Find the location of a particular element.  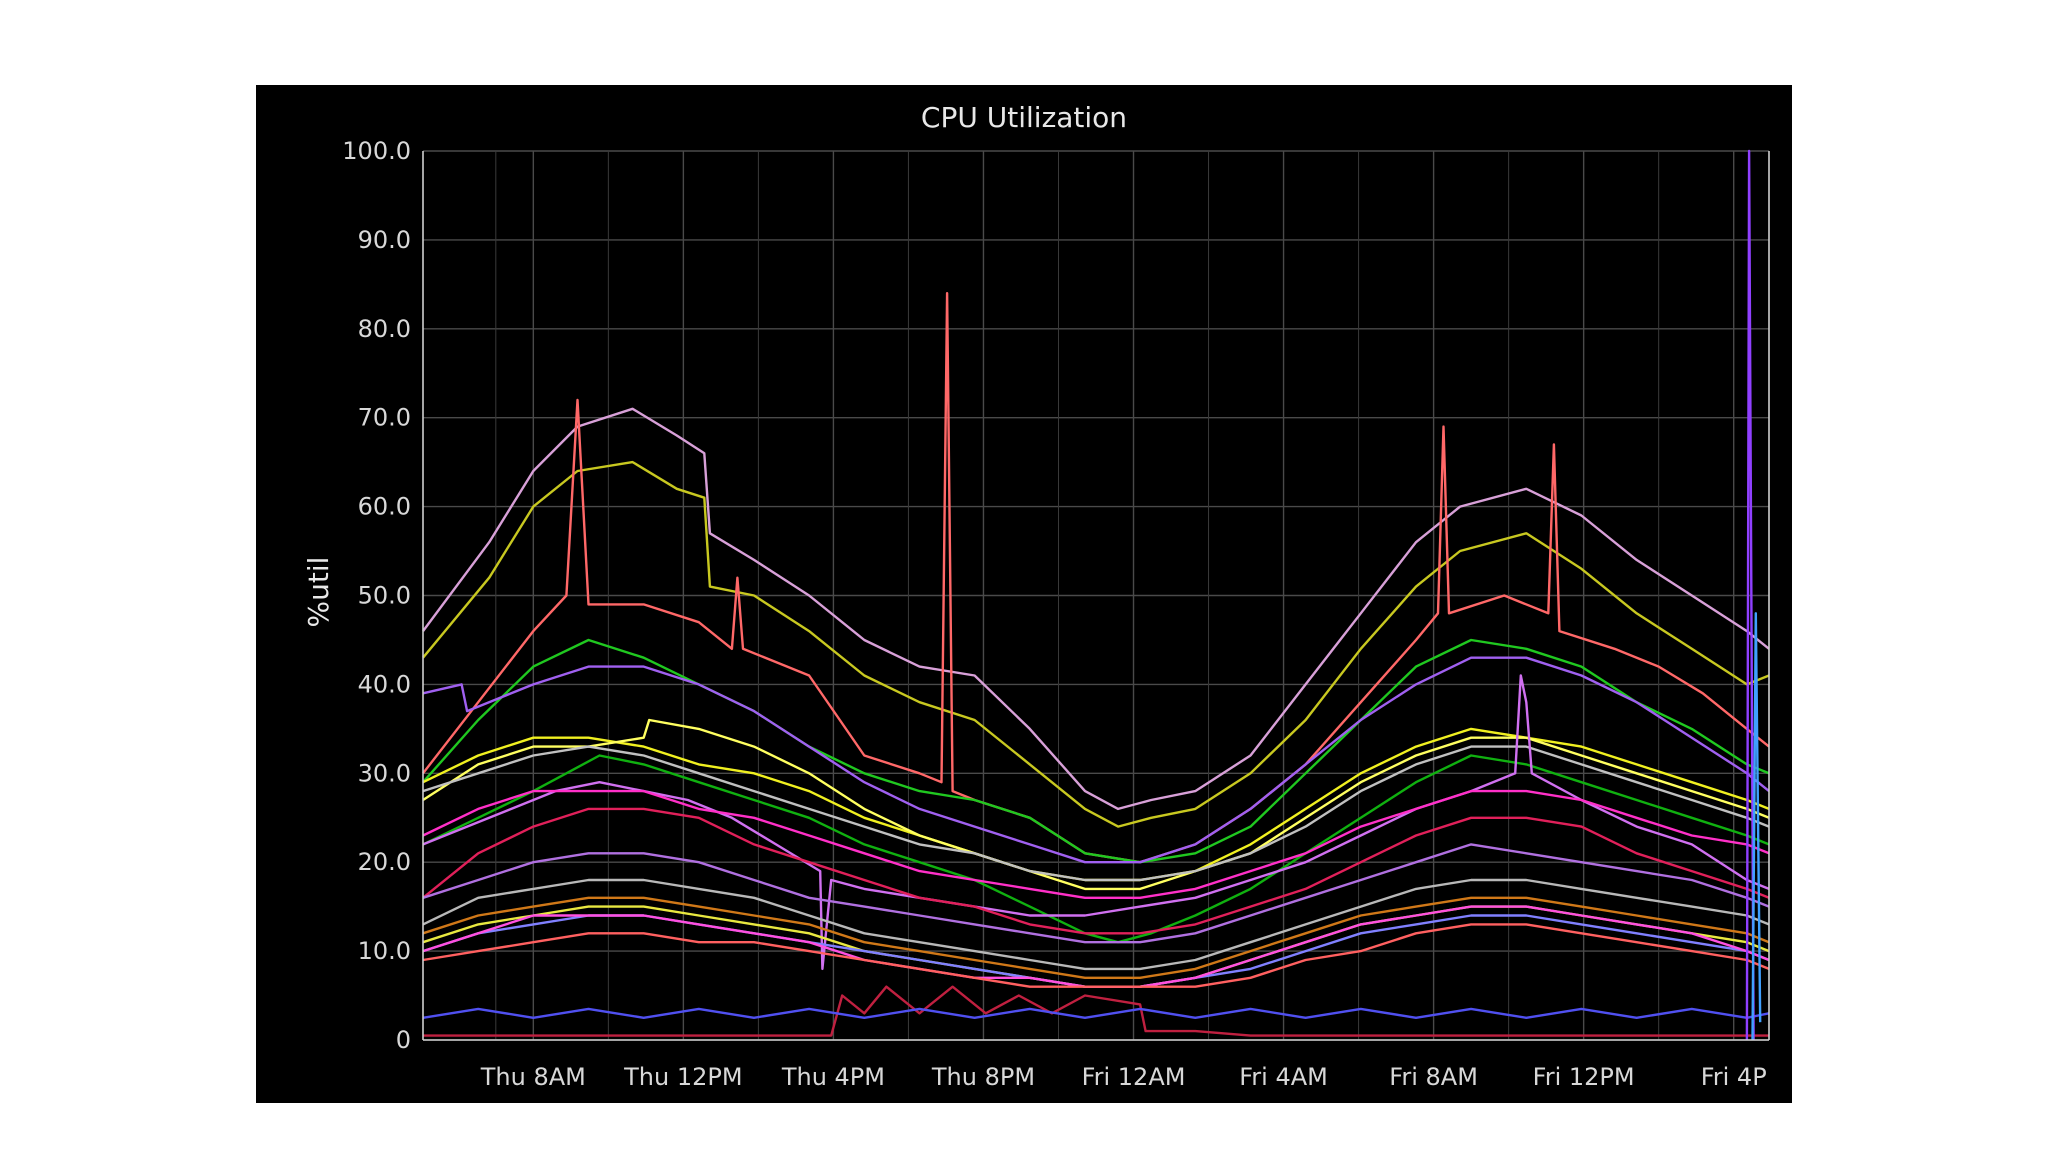

y-tick-label: 70.0 is located at coordinates (384, 418).